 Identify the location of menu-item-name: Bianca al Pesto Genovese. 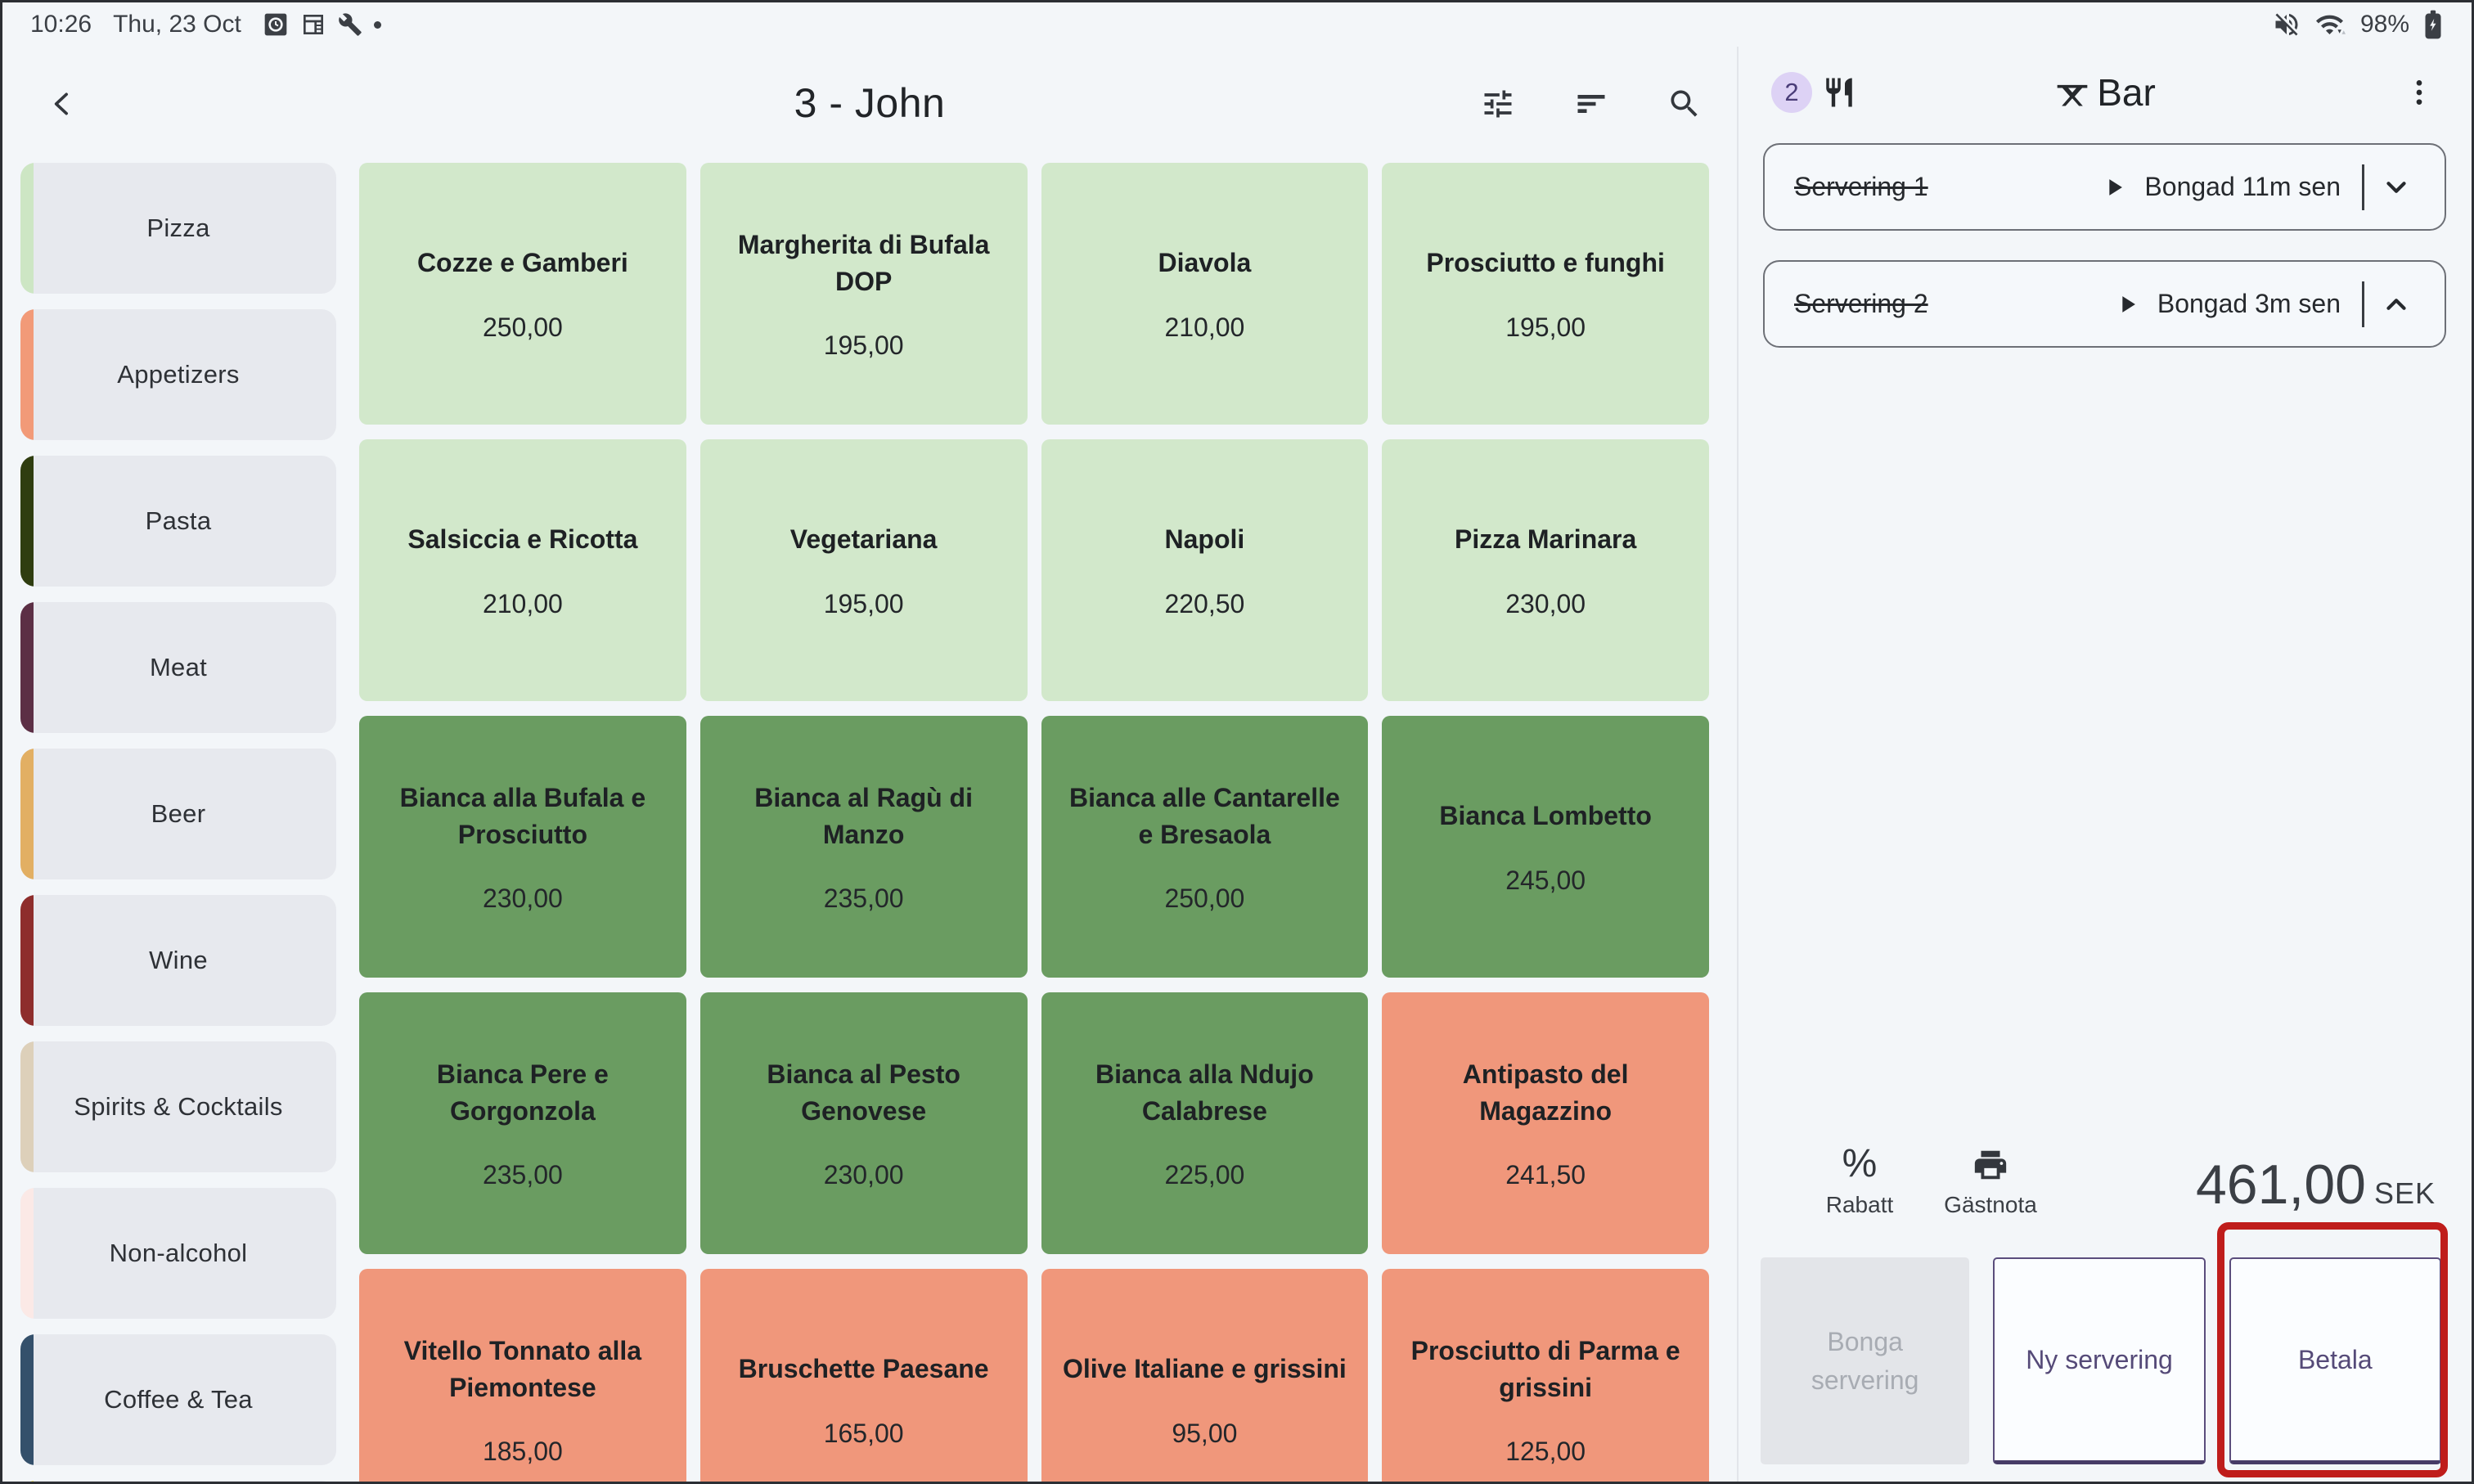
(864, 1092).